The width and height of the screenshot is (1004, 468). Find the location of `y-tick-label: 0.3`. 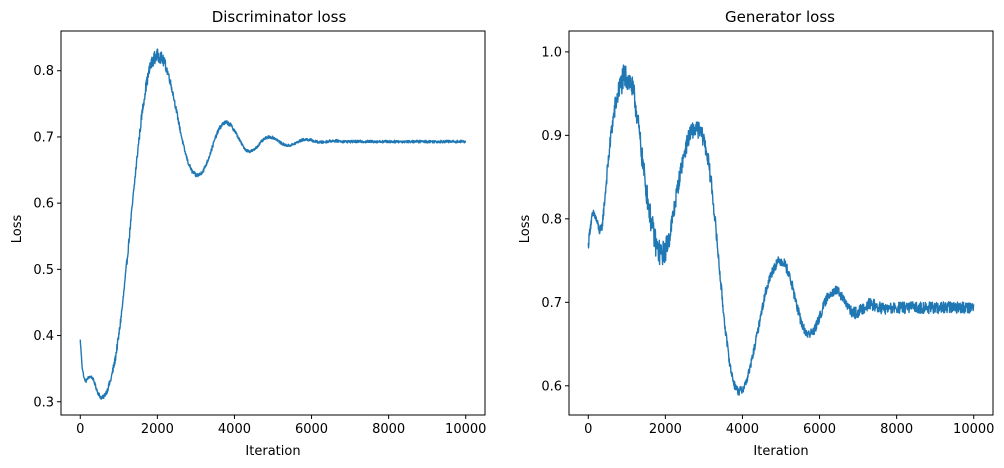

y-tick-label: 0.3 is located at coordinates (43, 402).